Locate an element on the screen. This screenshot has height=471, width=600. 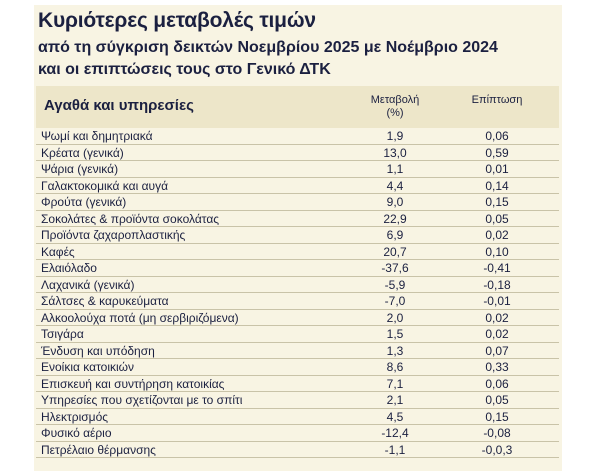
row-change: -37,6 is located at coordinates (395, 268).